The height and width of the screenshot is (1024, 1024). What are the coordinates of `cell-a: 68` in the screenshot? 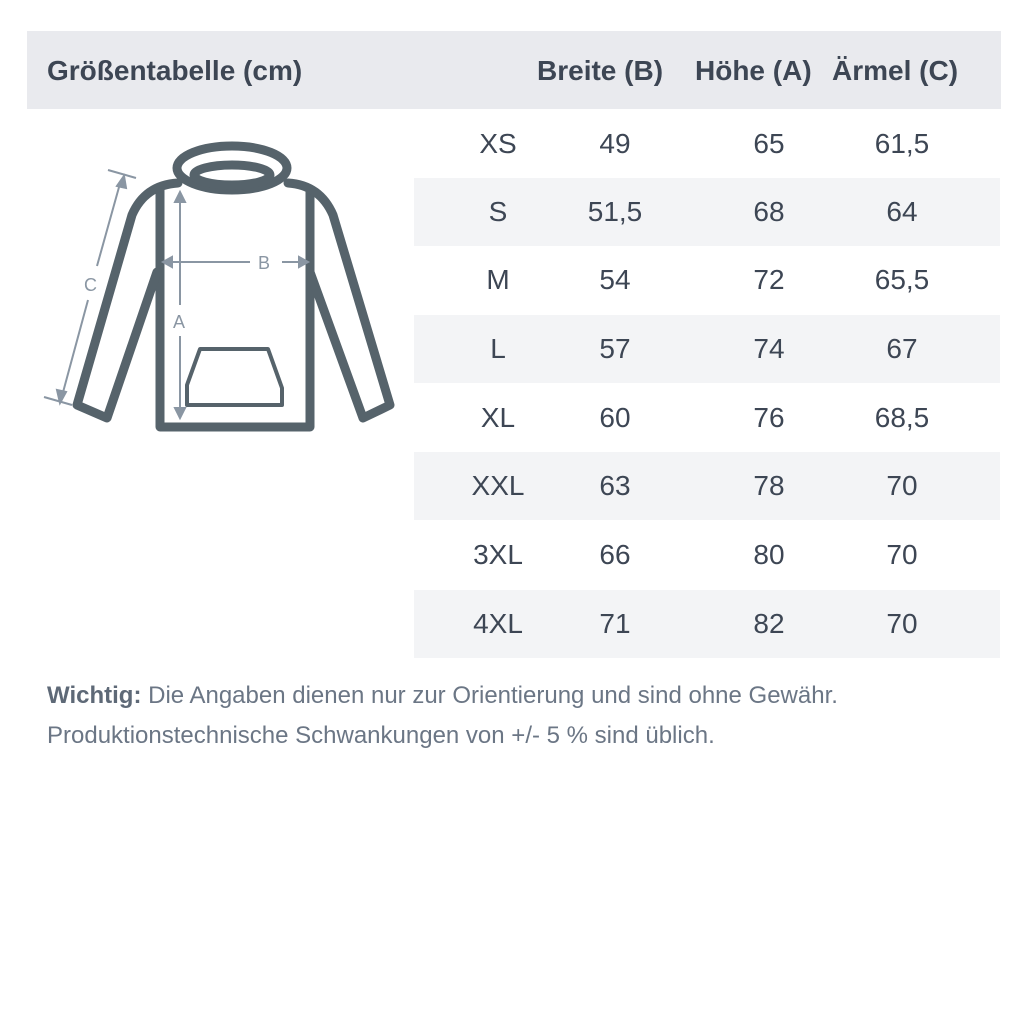 It's located at (769, 211).